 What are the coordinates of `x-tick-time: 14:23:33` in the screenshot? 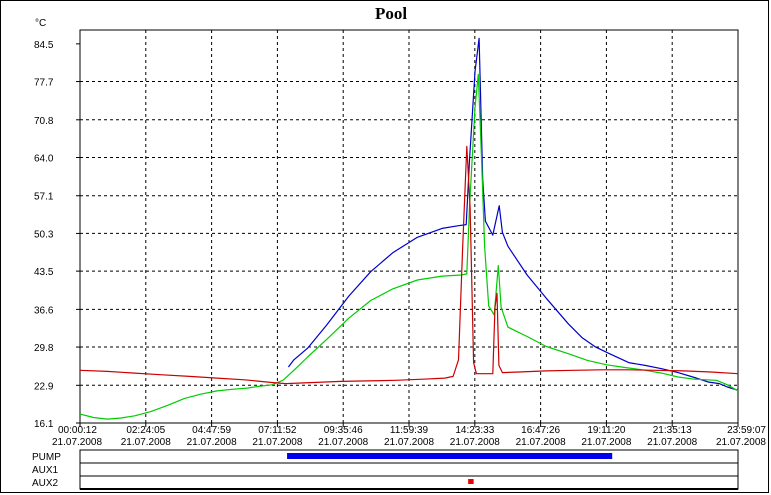 It's located at (474, 430).